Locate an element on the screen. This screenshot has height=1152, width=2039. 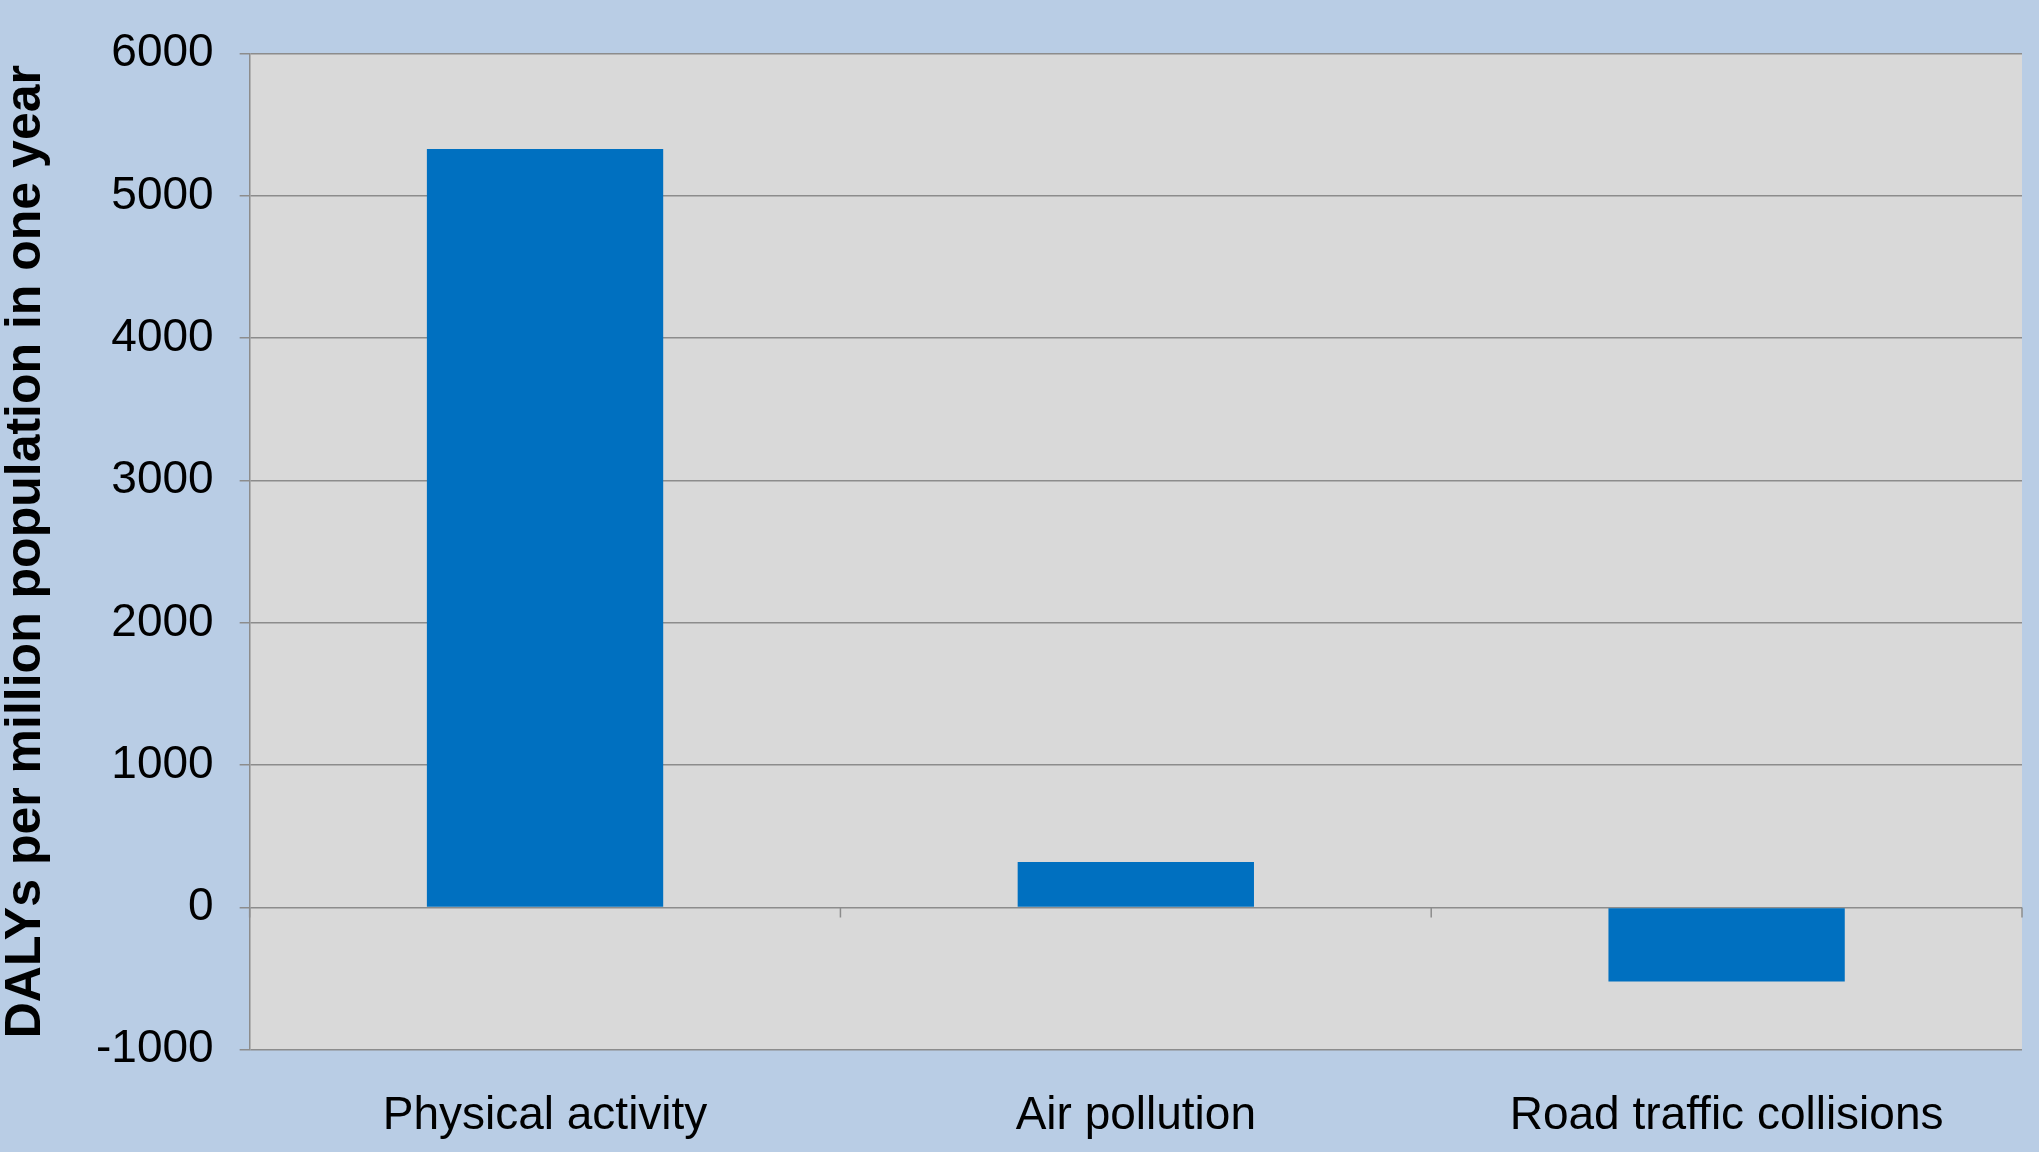
y-tick-label: 3000 is located at coordinates (162, 477).